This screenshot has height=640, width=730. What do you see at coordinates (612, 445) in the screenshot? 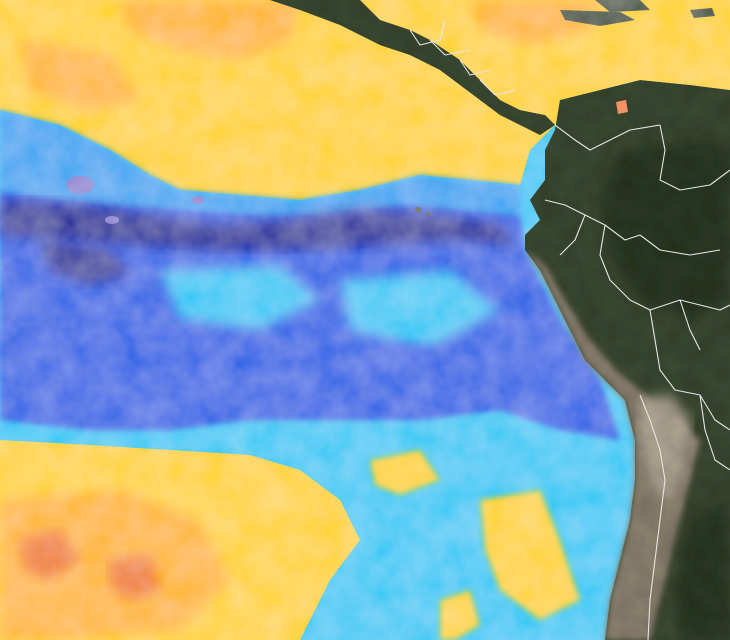
I see `coastal-desert-strip` at bounding box center [612, 445].